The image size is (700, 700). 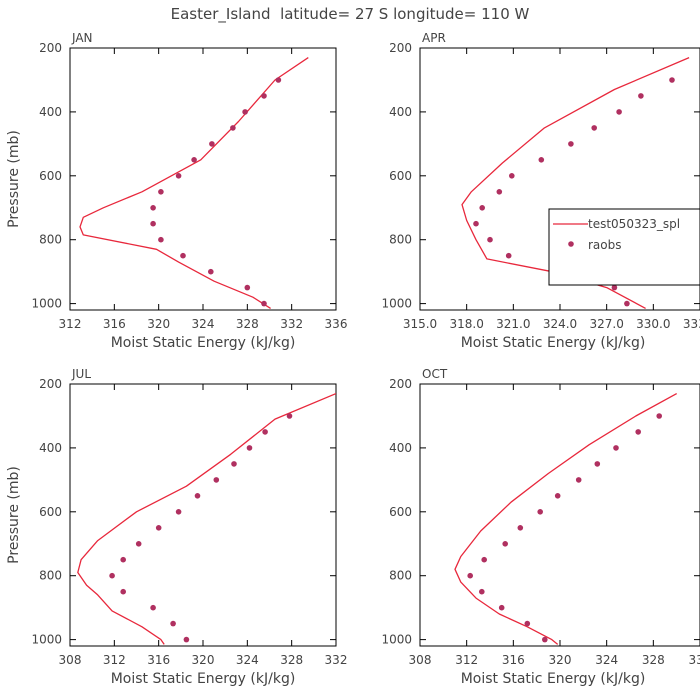 I want to click on panel-title-apr: APR, so click(x=434, y=38).